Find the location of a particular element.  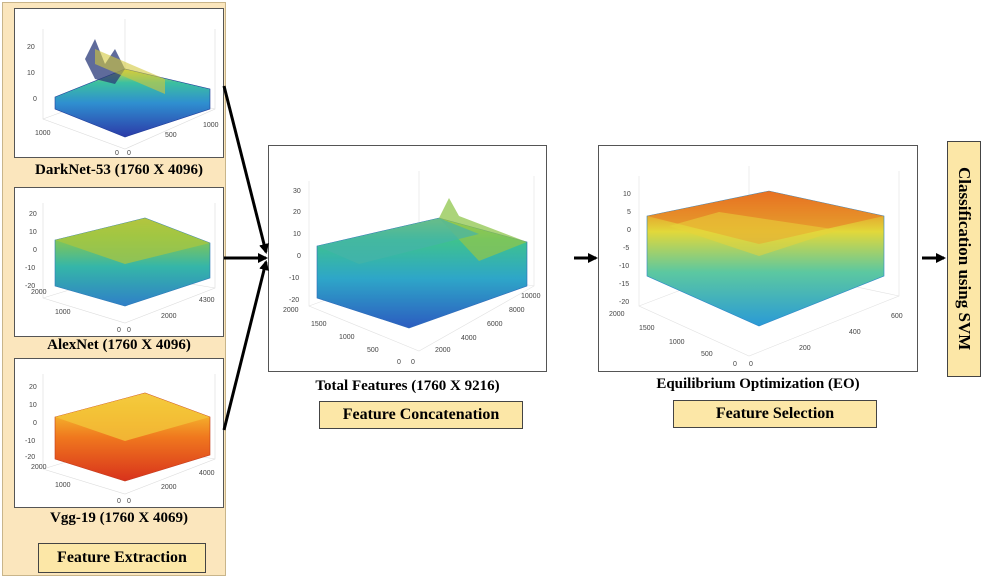

tick-label: 8000 is located at coordinates (517, 310).